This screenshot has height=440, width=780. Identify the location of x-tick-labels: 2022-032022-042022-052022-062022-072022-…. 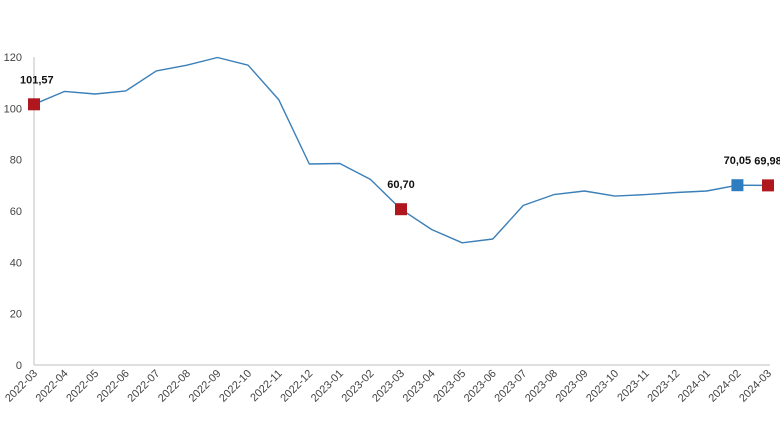
(388, 386).